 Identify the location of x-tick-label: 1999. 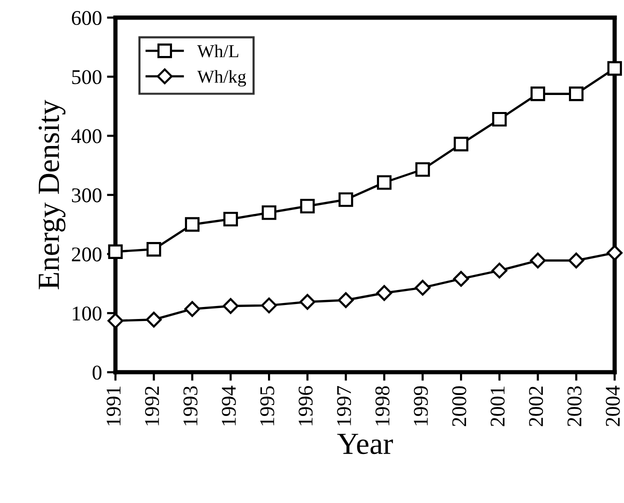
(421, 406).